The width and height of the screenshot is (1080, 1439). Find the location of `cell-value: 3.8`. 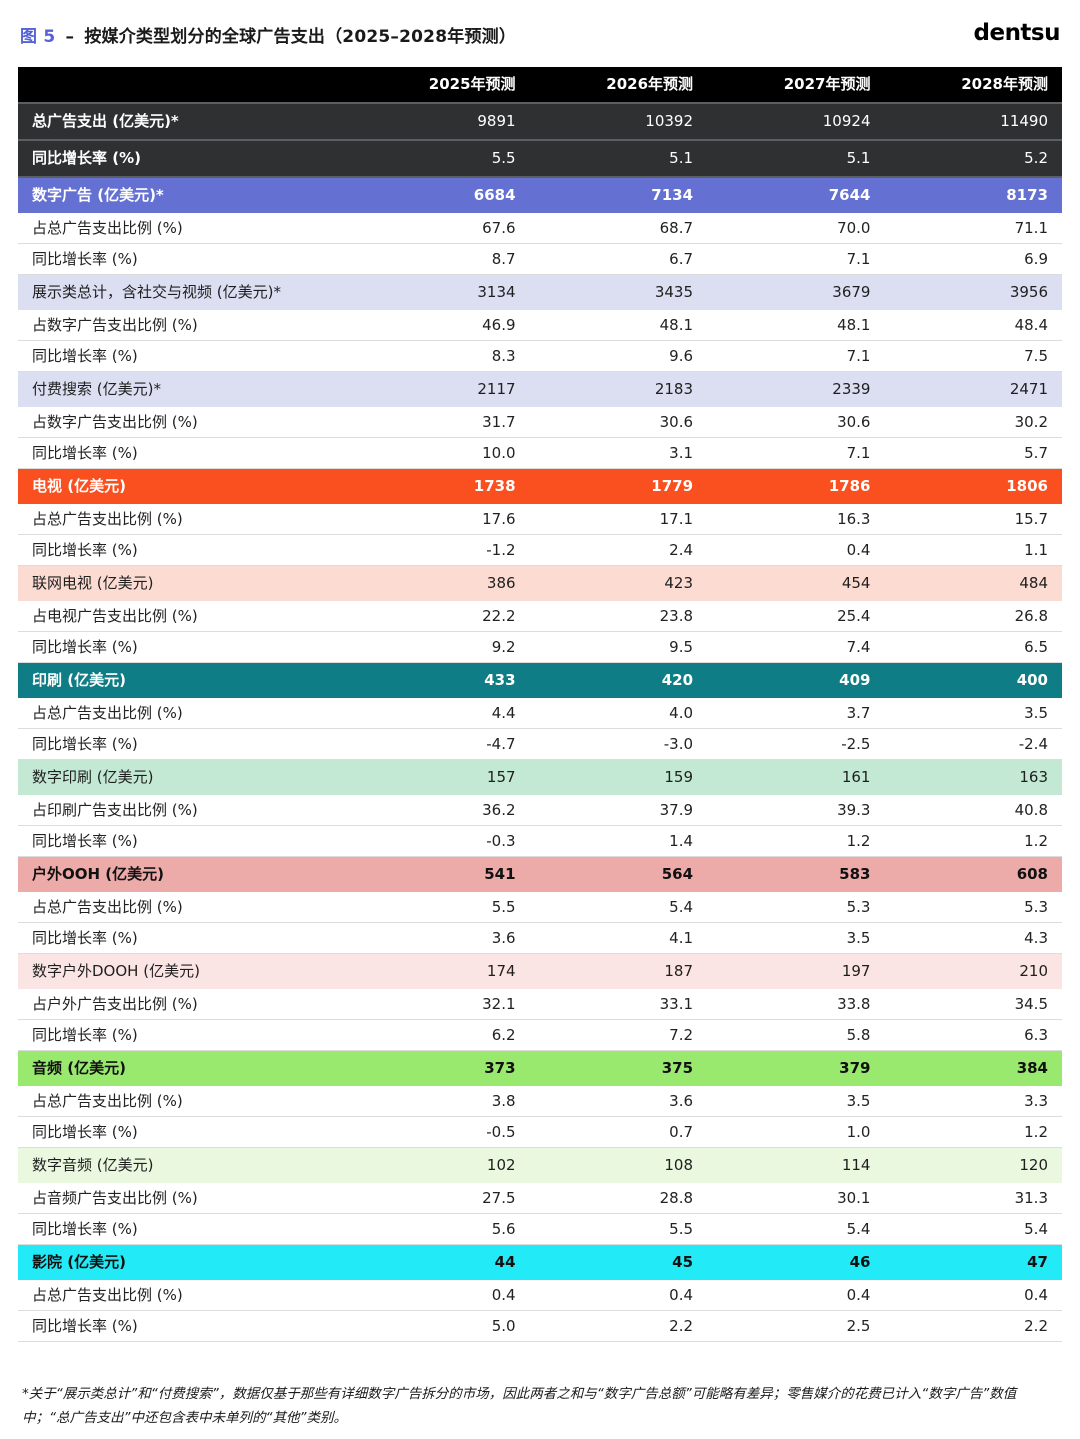

cell-value: 3.8 is located at coordinates (441, 1101).